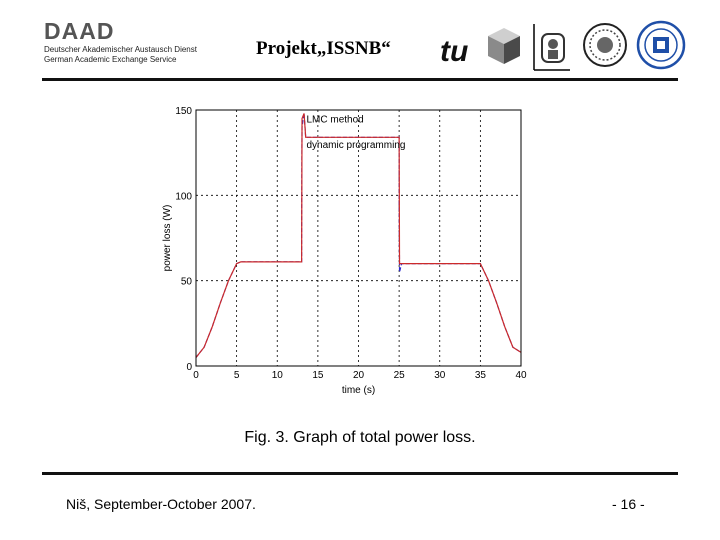  I want to click on y-tick-label: 150, so click(183, 111).